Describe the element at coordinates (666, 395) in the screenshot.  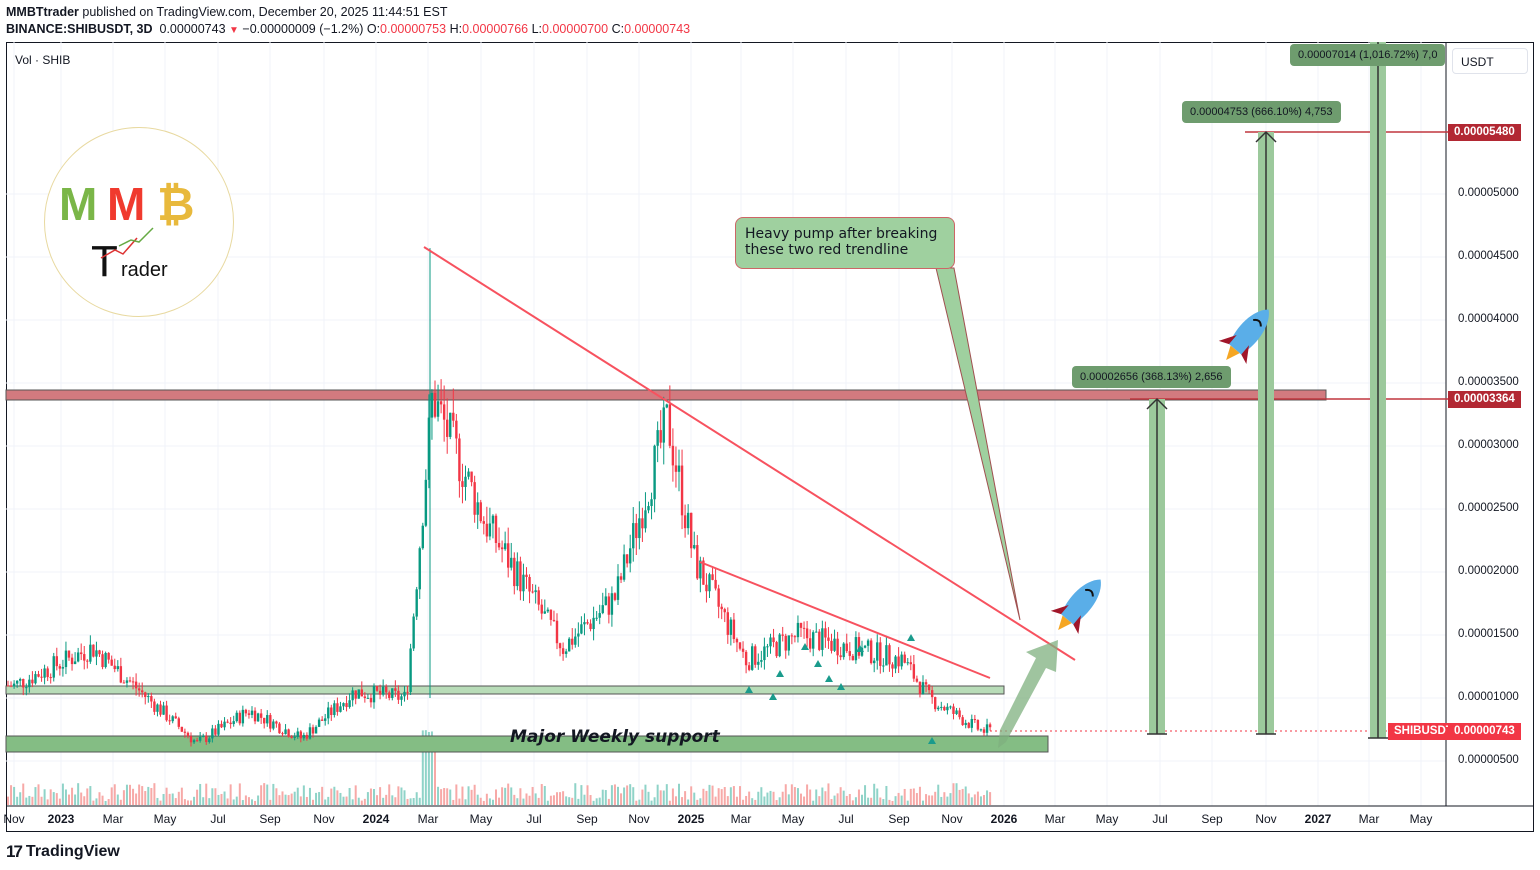
I see `resistance-zone` at that location.